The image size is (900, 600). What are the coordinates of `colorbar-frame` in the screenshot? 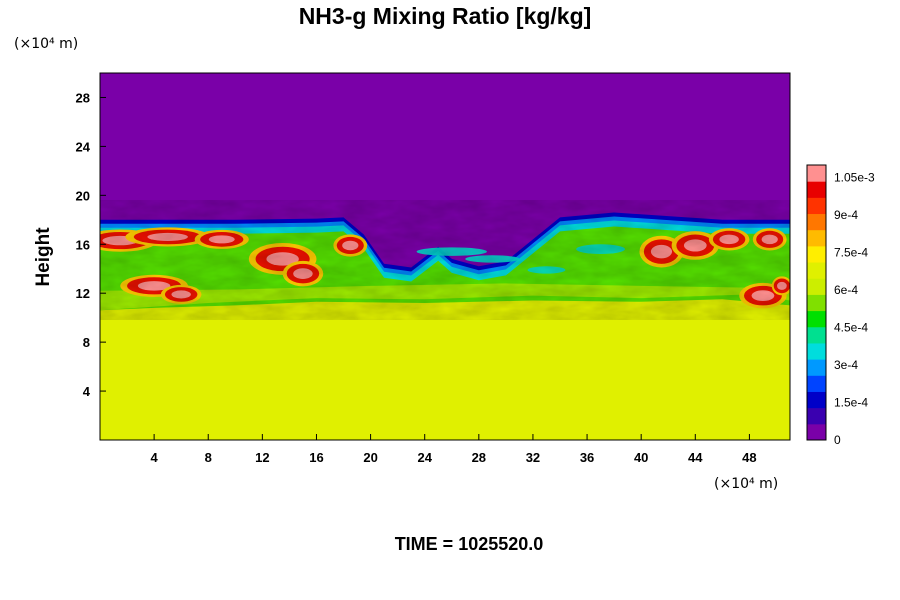 It's located at (816, 302).